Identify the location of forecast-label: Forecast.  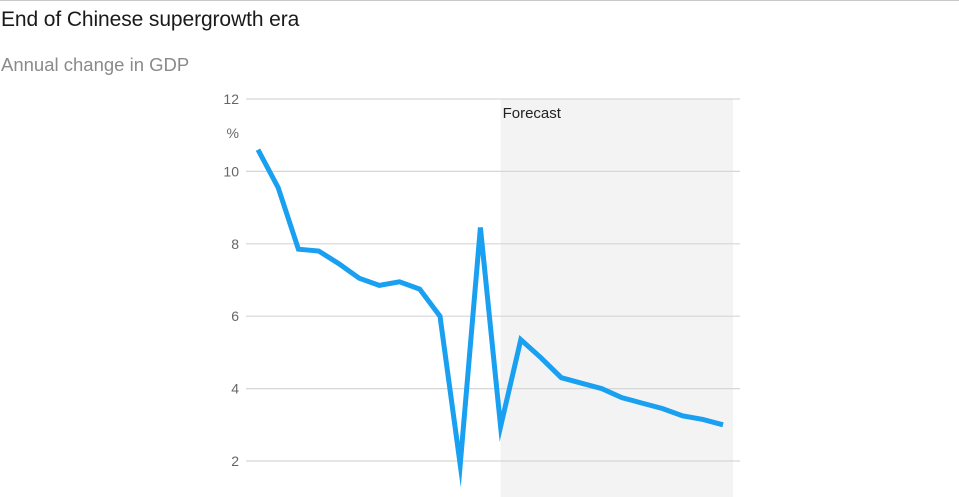
(532, 113).